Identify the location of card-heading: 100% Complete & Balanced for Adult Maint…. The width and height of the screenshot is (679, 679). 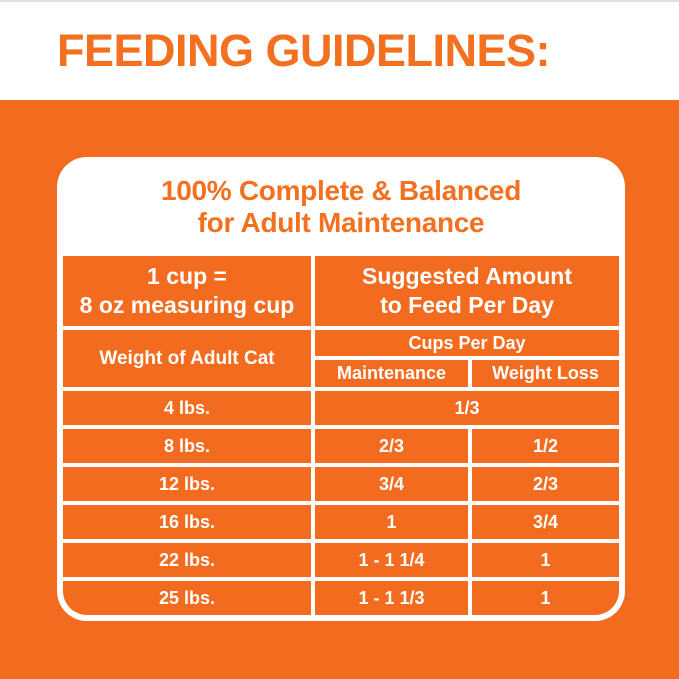
(341, 206).